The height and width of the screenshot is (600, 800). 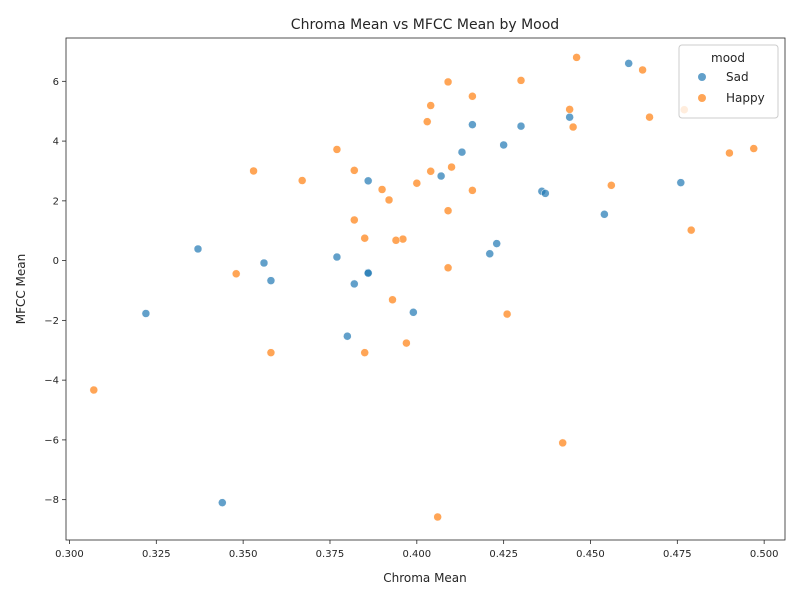 What do you see at coordinates (69, 554) in the screenshot?
I see `x-tick-label: 0.300` at bounding box center [69, 554].